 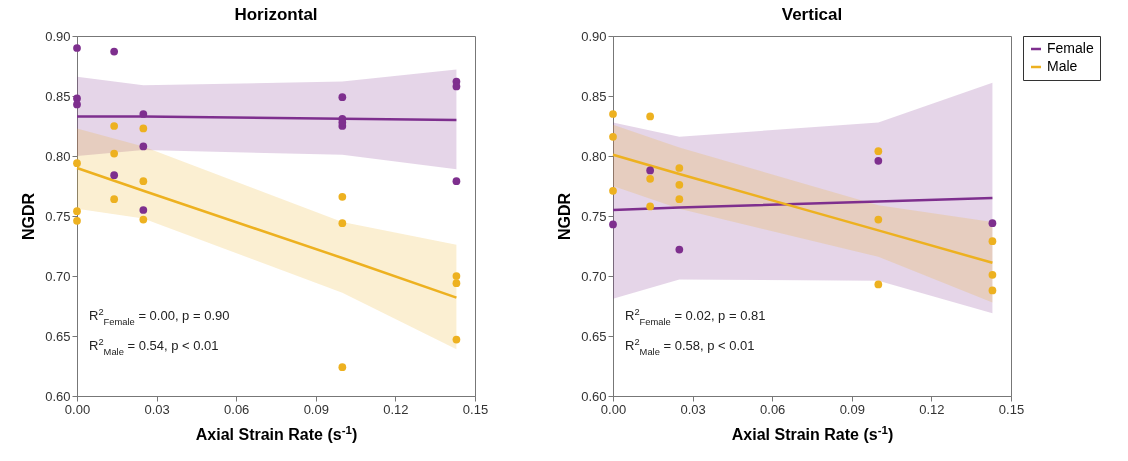 I want to click on annotation: R$^{2}$$_{Male}$ = 0.58, p < 0.01, so click(x=690, y=347).